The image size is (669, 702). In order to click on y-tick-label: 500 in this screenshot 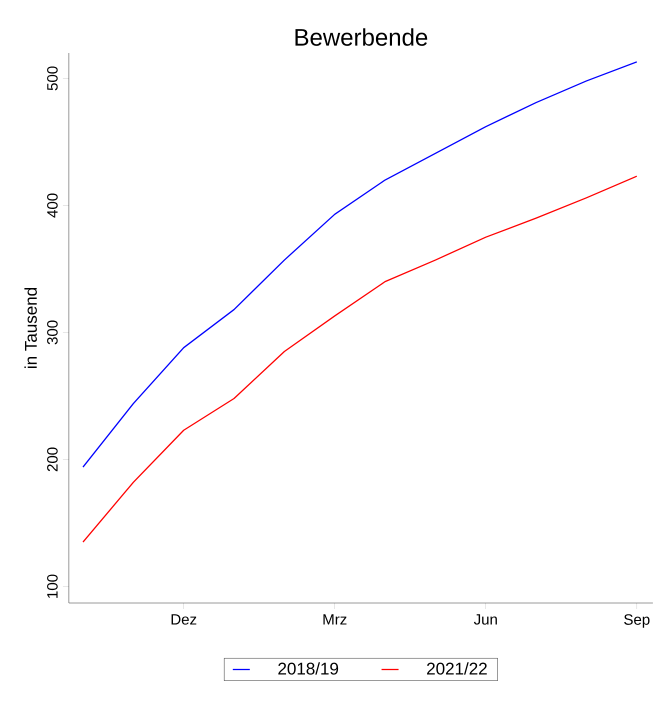, I will do `click(52, 78)`.